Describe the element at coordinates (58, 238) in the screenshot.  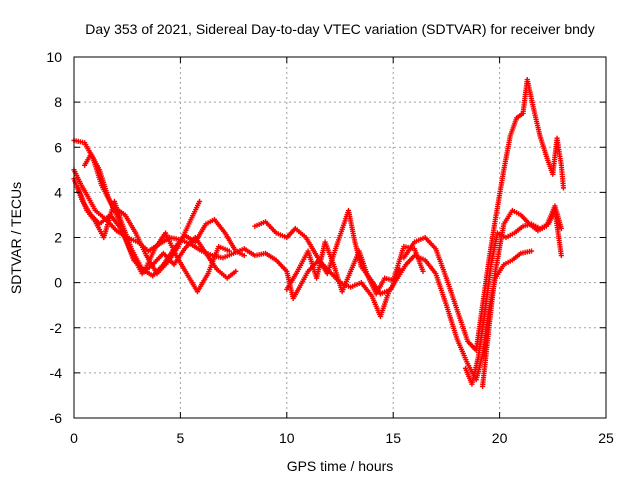
I see `y-tick-label: 2` at that location.